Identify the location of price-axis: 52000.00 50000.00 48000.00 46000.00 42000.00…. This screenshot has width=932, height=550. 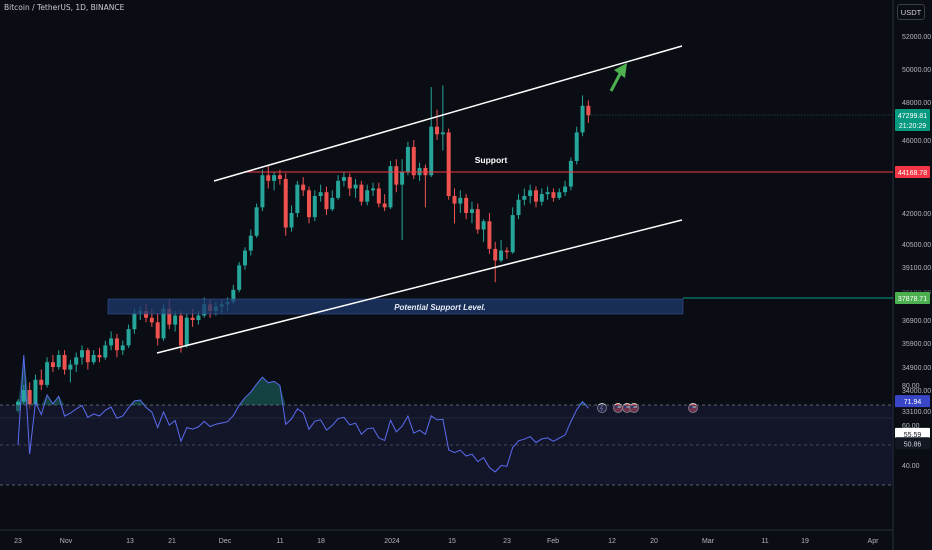
(913, 252).